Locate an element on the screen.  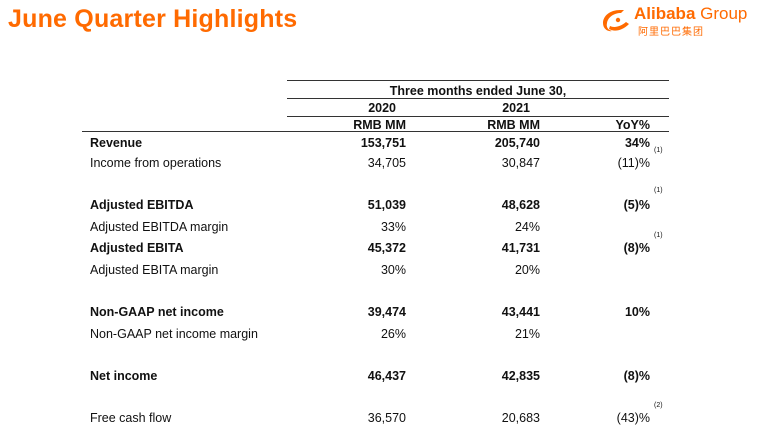
value-2021: 42,835 is located at coordinates (520, 376).